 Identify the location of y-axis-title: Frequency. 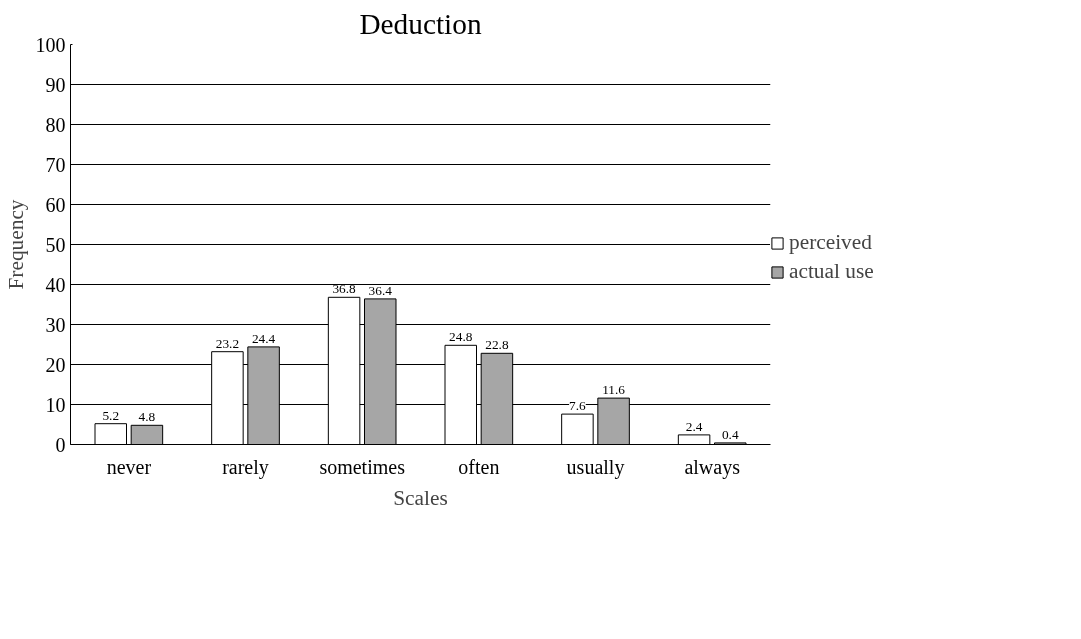
(15, 244).